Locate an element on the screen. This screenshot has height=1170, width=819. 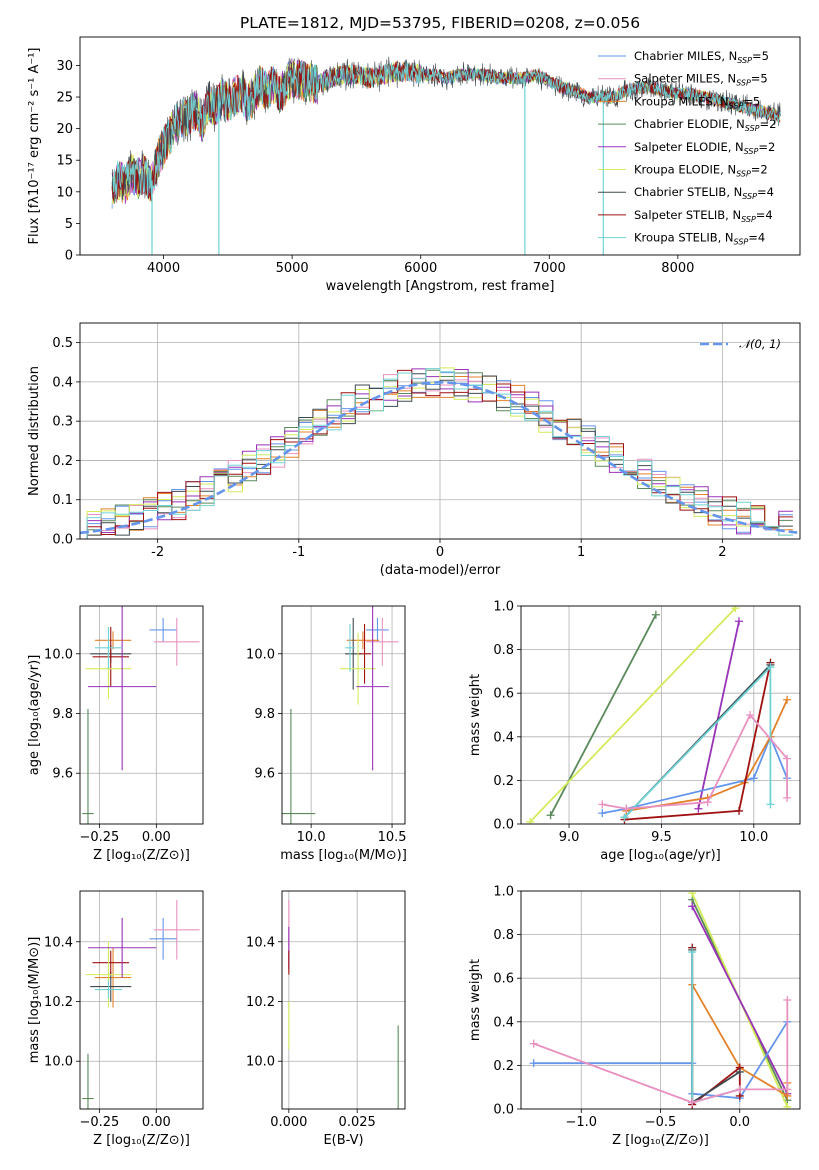
y-tick-label: 0.0 is located at coordinates (62, 540).